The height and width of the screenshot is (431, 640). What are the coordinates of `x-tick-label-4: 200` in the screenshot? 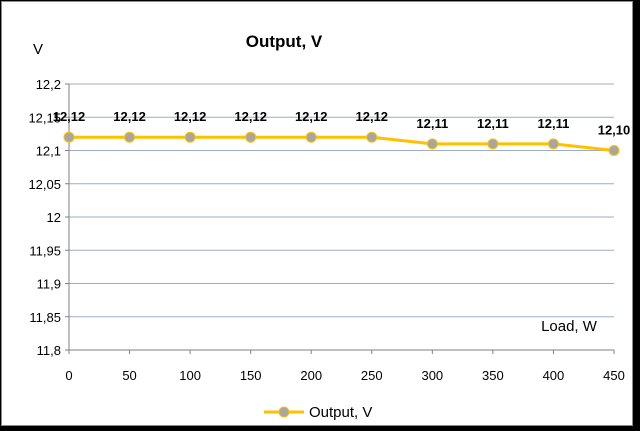 It's located at (311, 375).